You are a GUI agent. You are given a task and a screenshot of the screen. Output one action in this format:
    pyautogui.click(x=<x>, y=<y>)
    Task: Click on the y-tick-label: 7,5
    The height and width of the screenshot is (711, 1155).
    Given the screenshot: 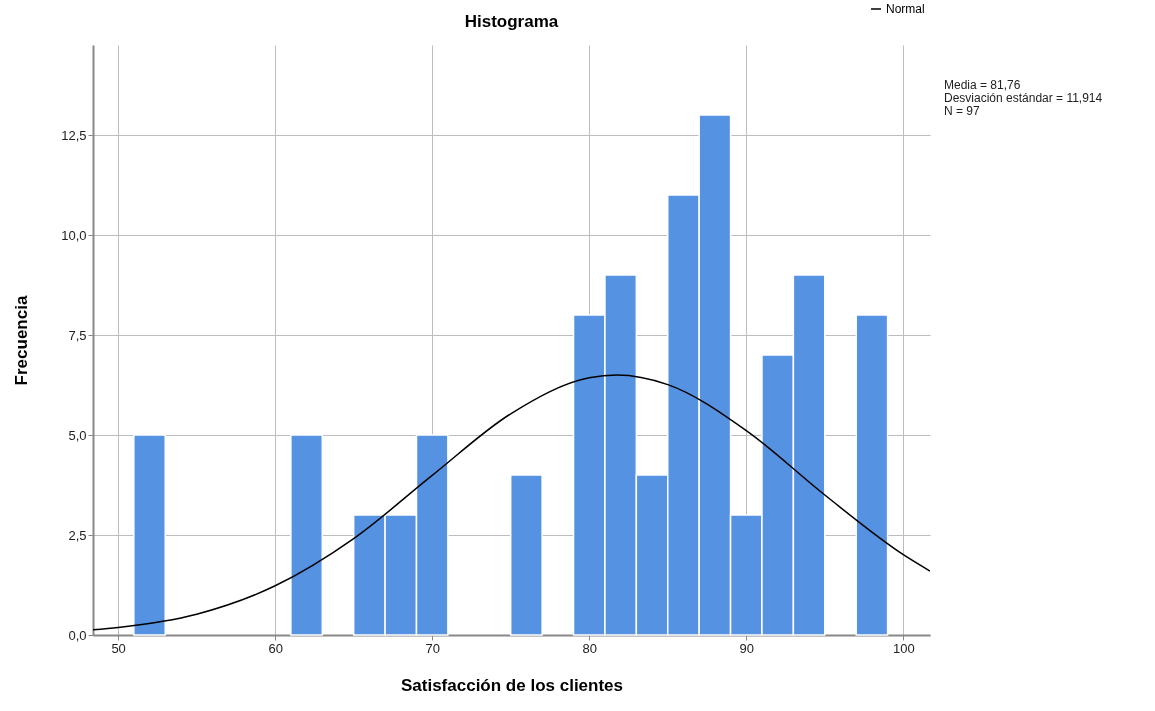 What is the action you would take?
    pyautogui.click(x=77, y=335)
    